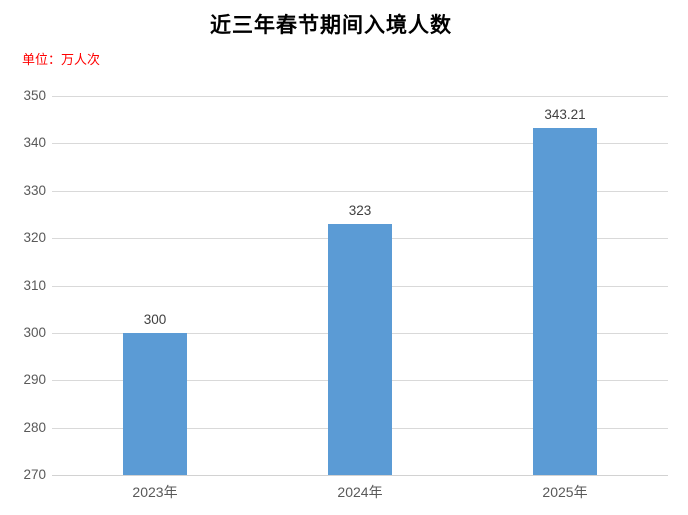  What do you see at coordinates (61, 59) in the screenshot?
I see `unit-label: 单位：万人次` at bounding box center [61, 59].